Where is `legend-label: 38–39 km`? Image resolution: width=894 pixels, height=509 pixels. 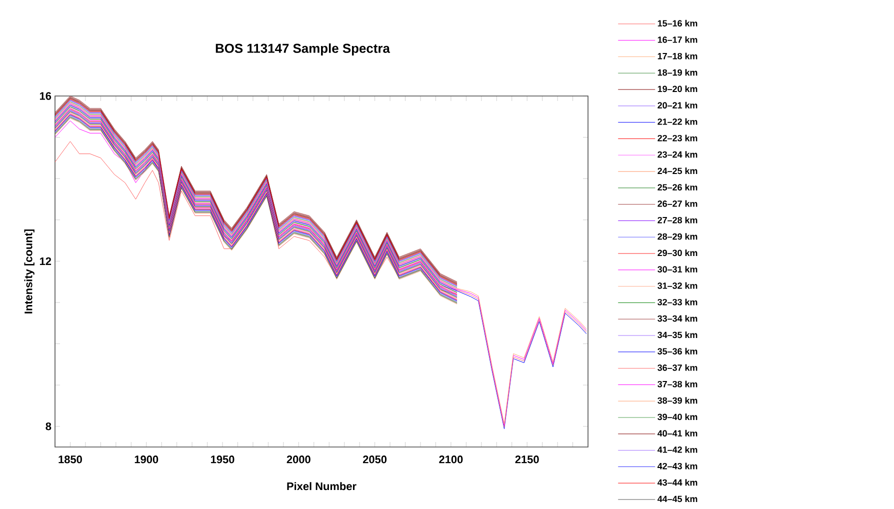 legend-label: 38–39 km is located at coordinates (678, 400).